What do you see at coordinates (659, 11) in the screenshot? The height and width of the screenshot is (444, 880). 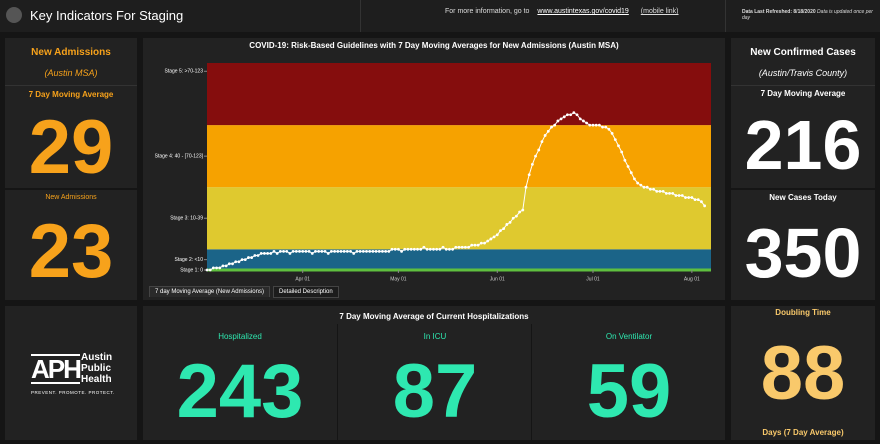 I see `mobile-link: (mobile link)` at bounding box center [659, 11].